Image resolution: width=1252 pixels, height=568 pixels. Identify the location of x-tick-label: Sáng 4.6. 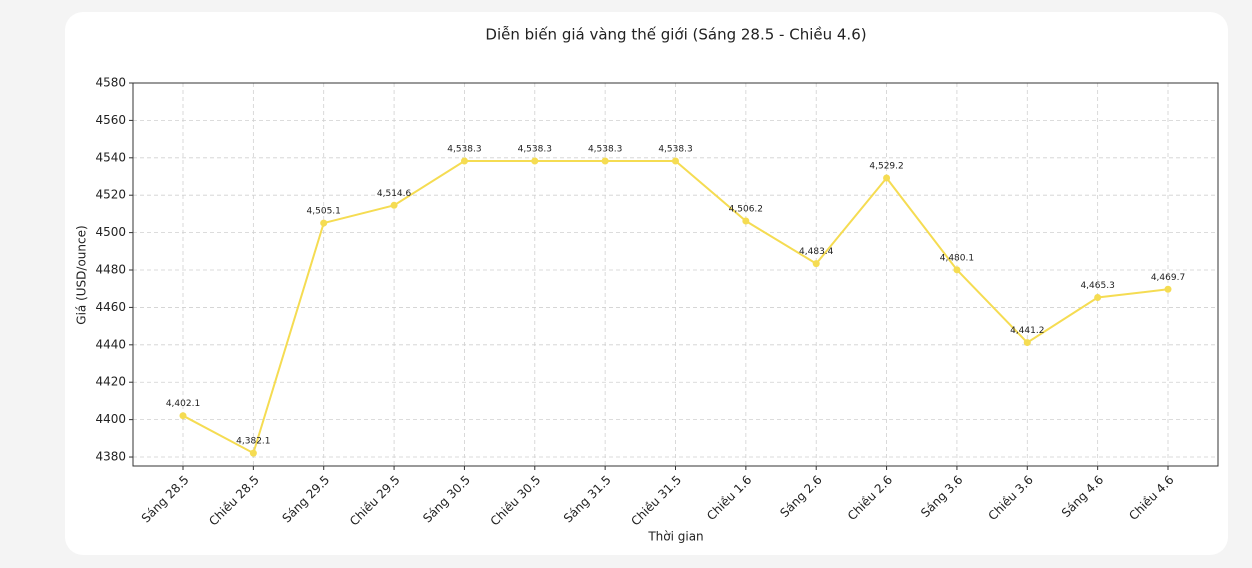
(1082, 496).